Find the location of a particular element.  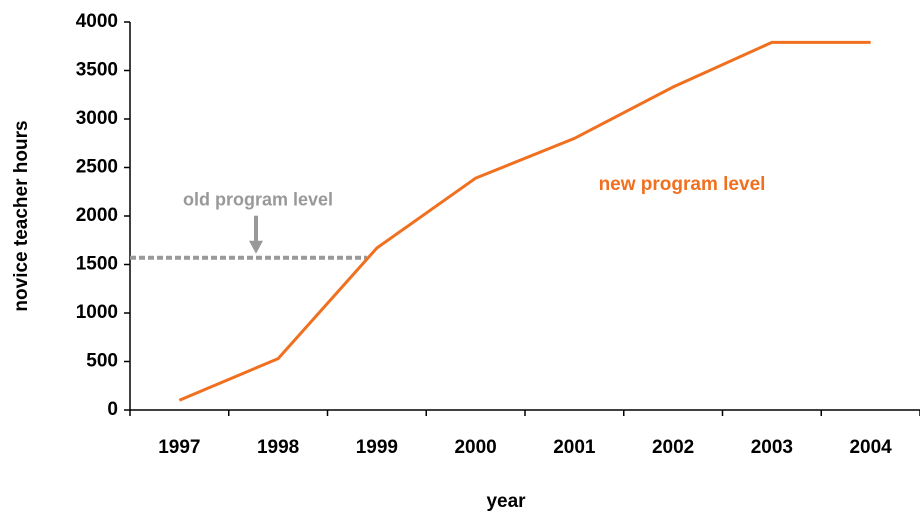

y-tick-label: 3500 is located at coordinates (97, 70).